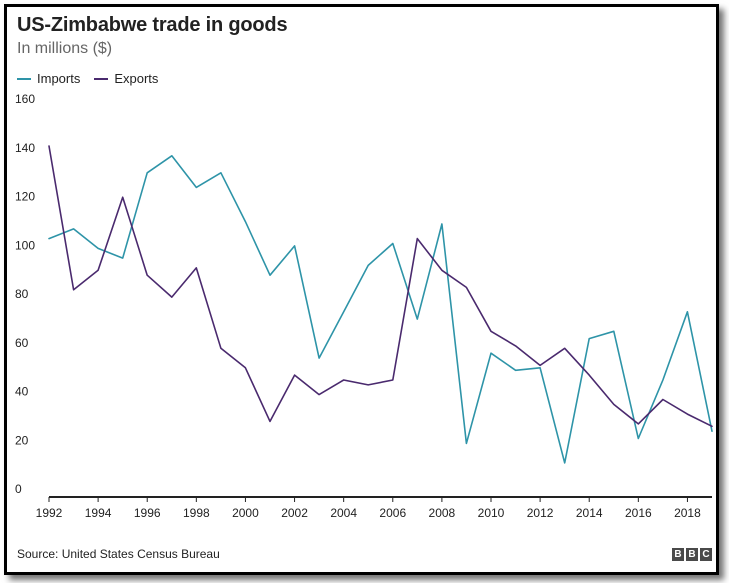 This screenshot has width=729, height=583. I want to click on legend-swatch-imports, so click(24, 78).